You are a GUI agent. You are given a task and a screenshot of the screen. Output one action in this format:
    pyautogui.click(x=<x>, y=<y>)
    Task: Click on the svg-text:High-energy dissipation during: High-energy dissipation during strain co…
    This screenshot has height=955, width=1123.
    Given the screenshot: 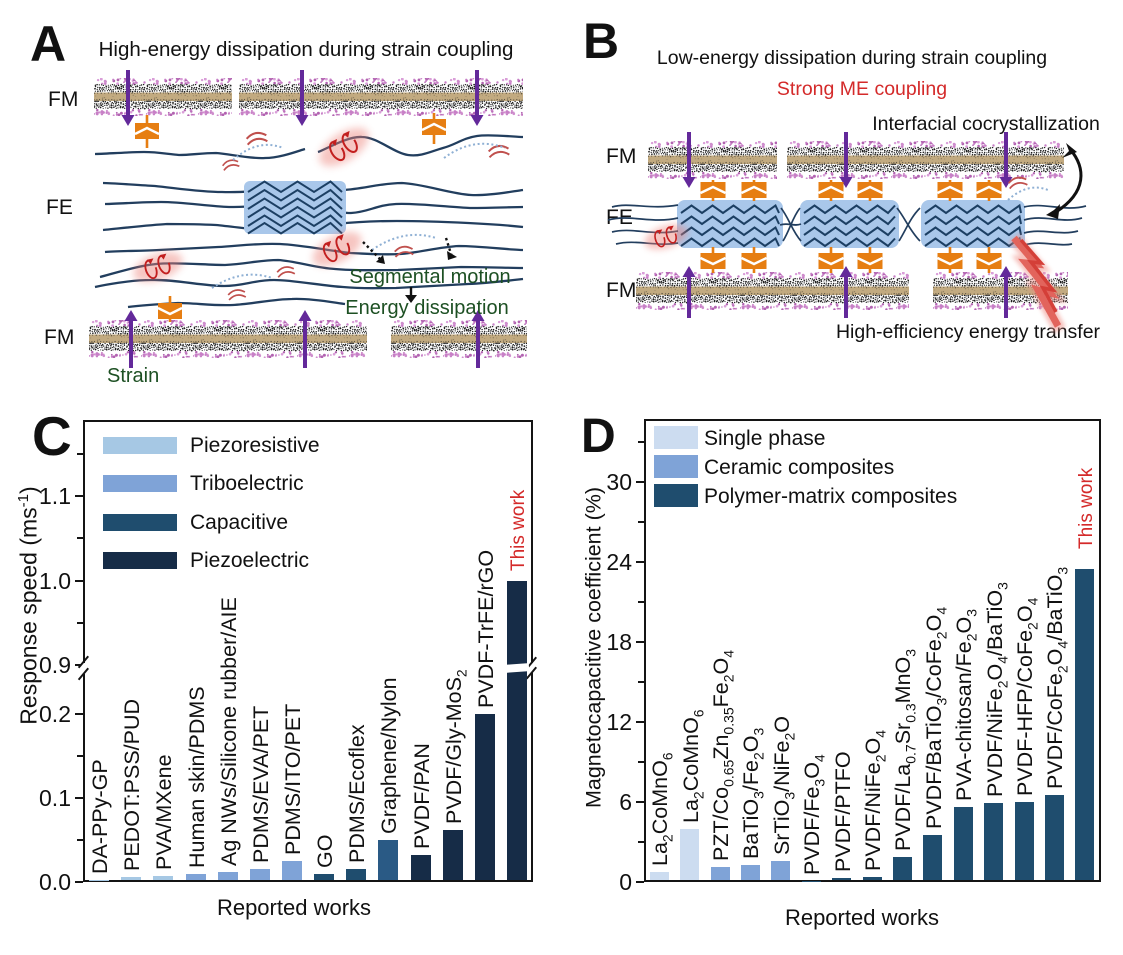 What is the action you would take?
    pyautogui.click(x=306, y=49)
    